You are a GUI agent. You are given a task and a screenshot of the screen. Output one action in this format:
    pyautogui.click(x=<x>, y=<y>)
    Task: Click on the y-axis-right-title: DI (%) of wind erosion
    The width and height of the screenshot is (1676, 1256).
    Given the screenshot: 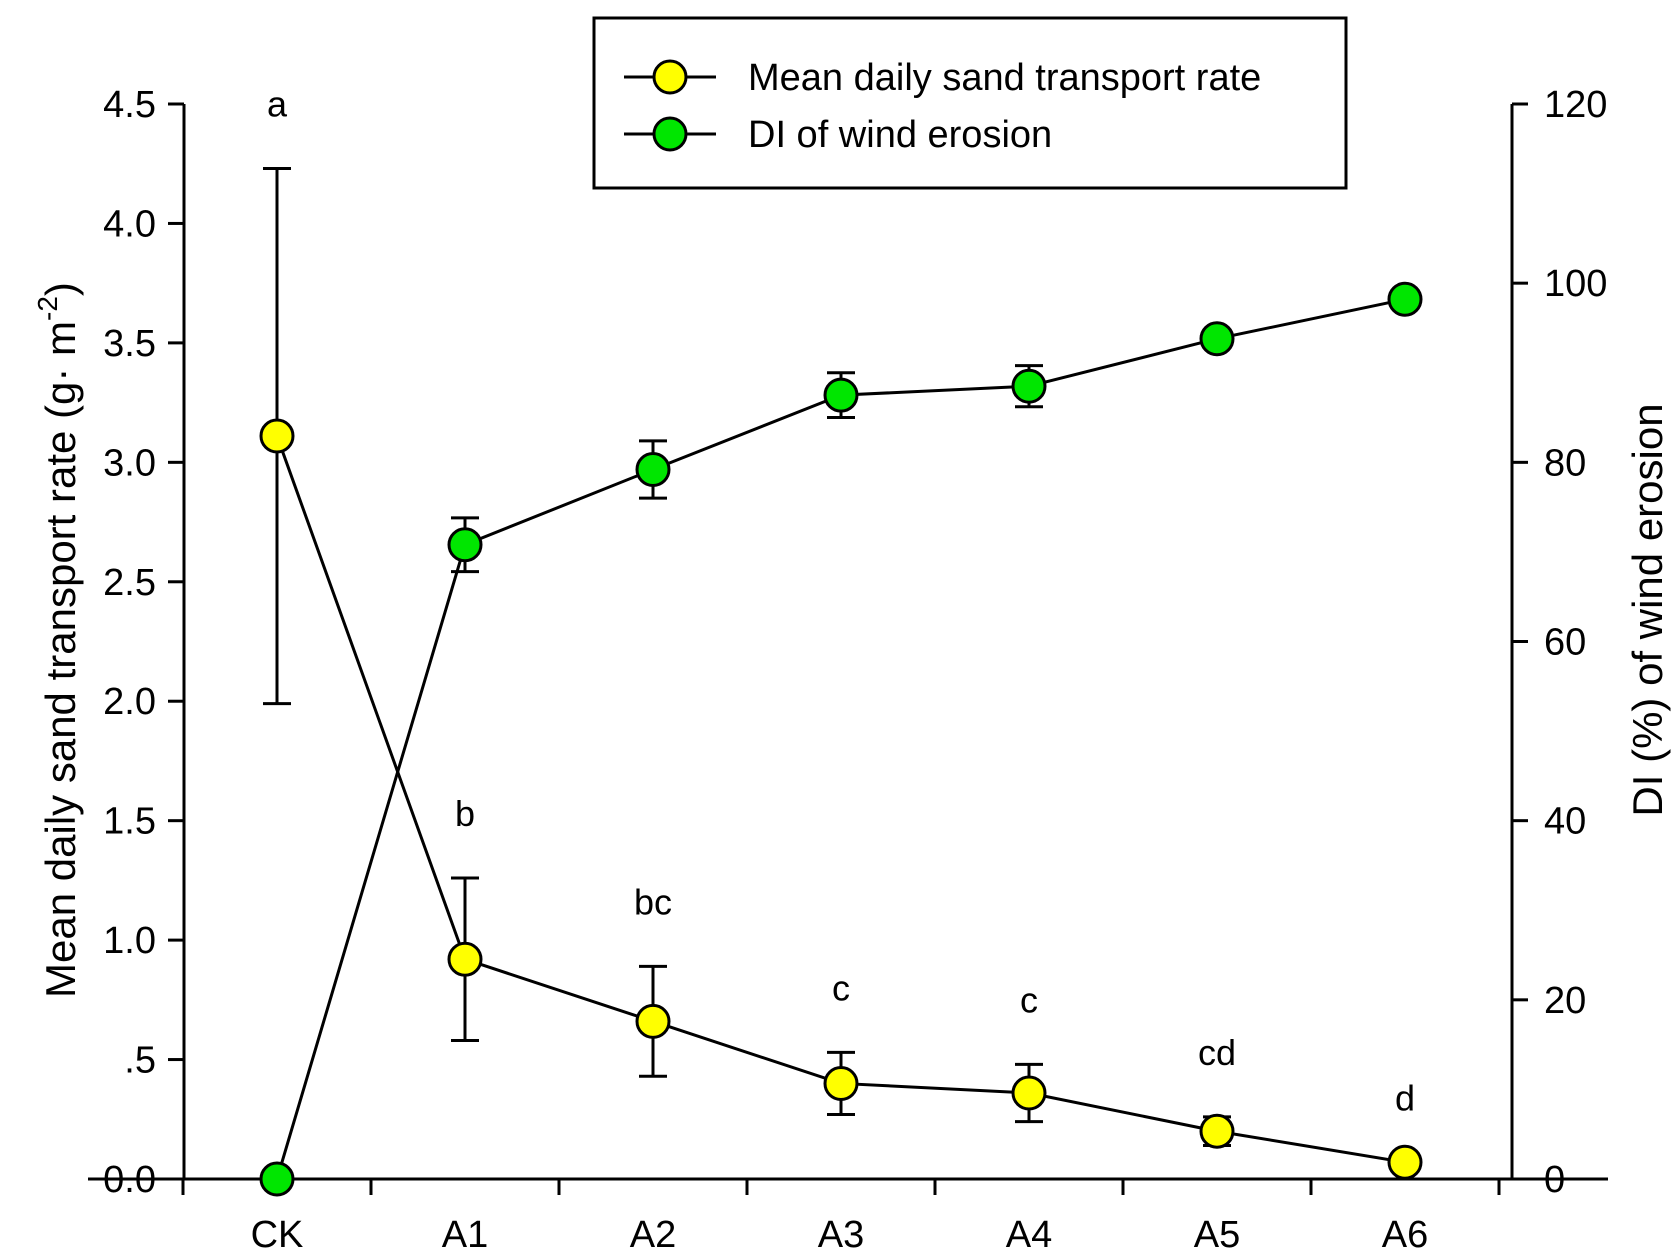 What is the action you would take?
    pyautogui.click(x=1647, y=609)
    